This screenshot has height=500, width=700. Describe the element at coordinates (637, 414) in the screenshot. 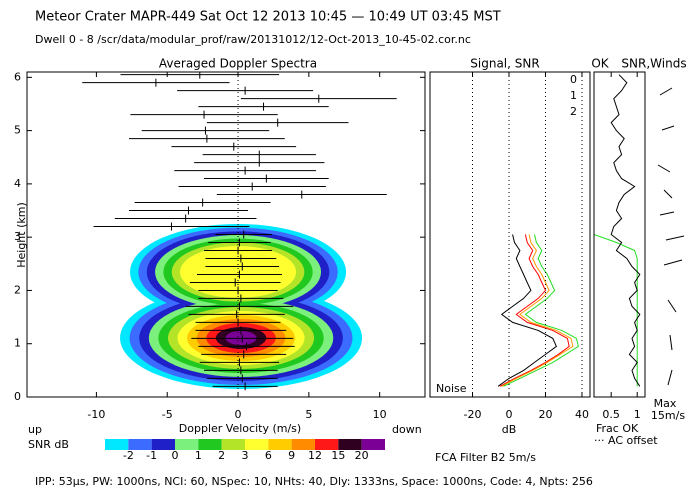

I see `x-tick-label: 1` at that location.